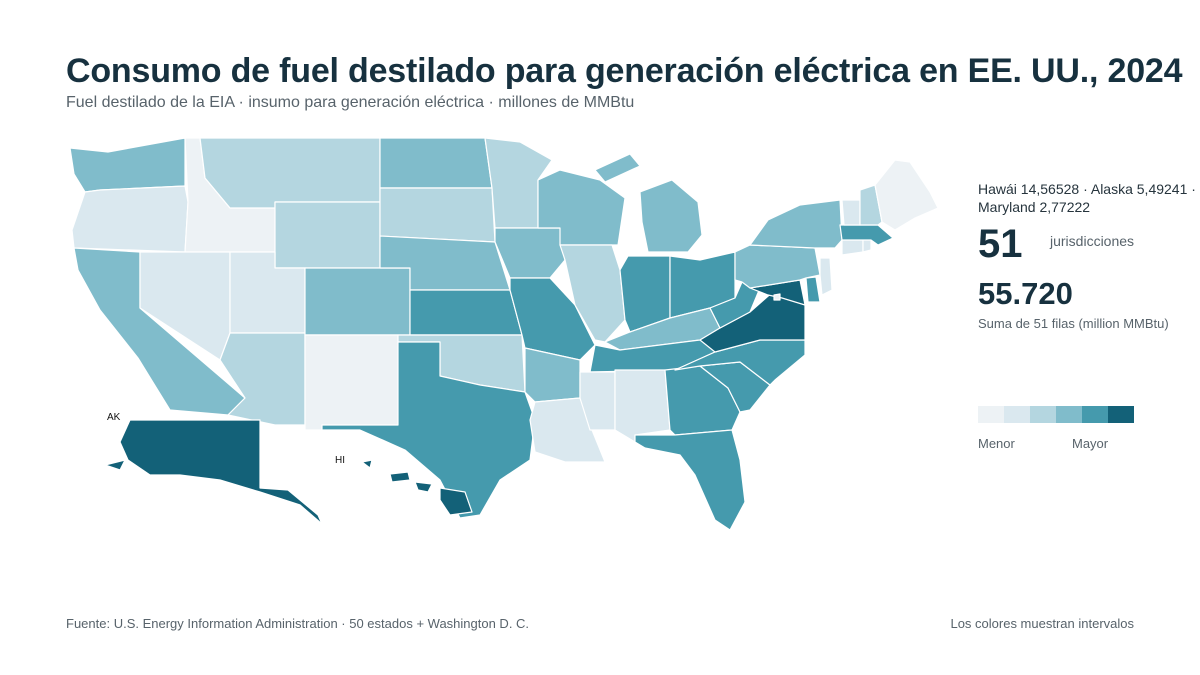  I want to click on total-value: 55.720, so click(1025, 293).